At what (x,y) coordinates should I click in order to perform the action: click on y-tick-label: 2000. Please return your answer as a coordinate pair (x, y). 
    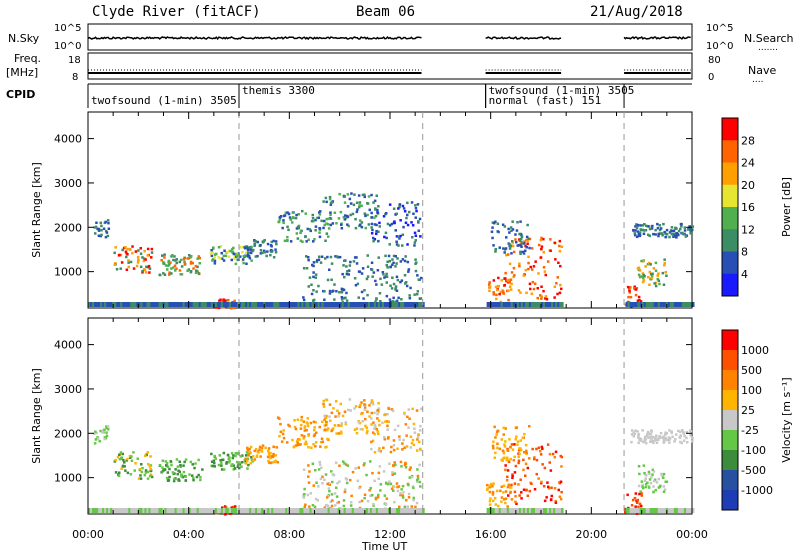
    Looking at the image, I should click on (68, 433).